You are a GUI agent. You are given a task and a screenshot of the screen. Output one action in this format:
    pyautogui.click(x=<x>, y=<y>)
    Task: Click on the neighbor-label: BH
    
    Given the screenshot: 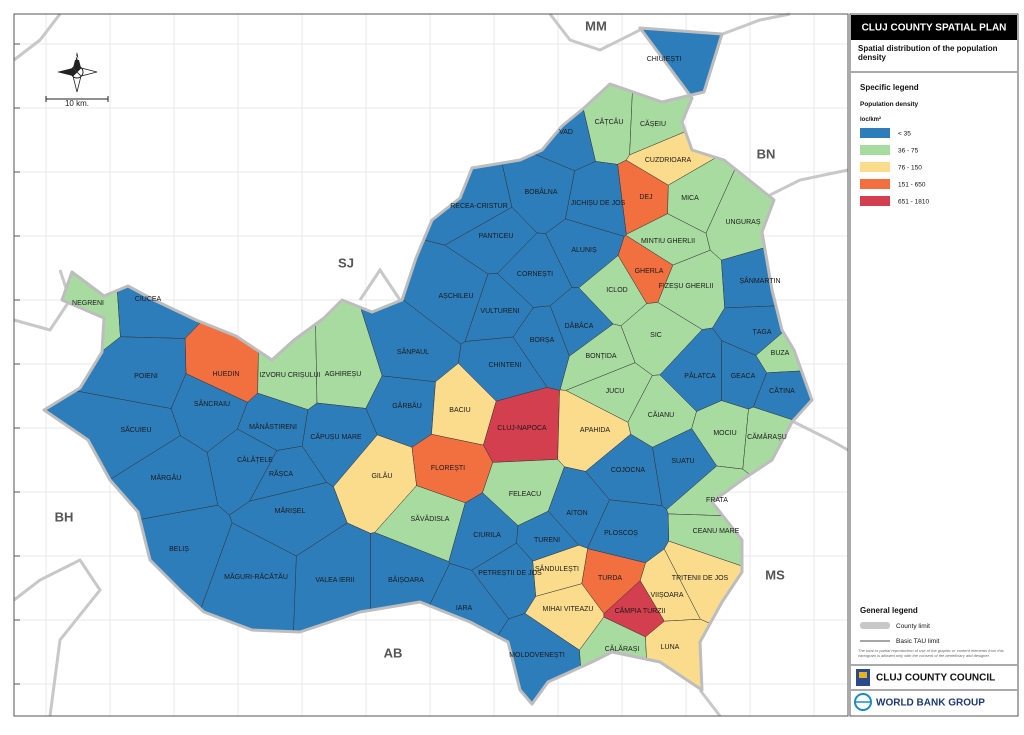 What is the action you would take?
    pyautogui.click(x=64, y=516)
    